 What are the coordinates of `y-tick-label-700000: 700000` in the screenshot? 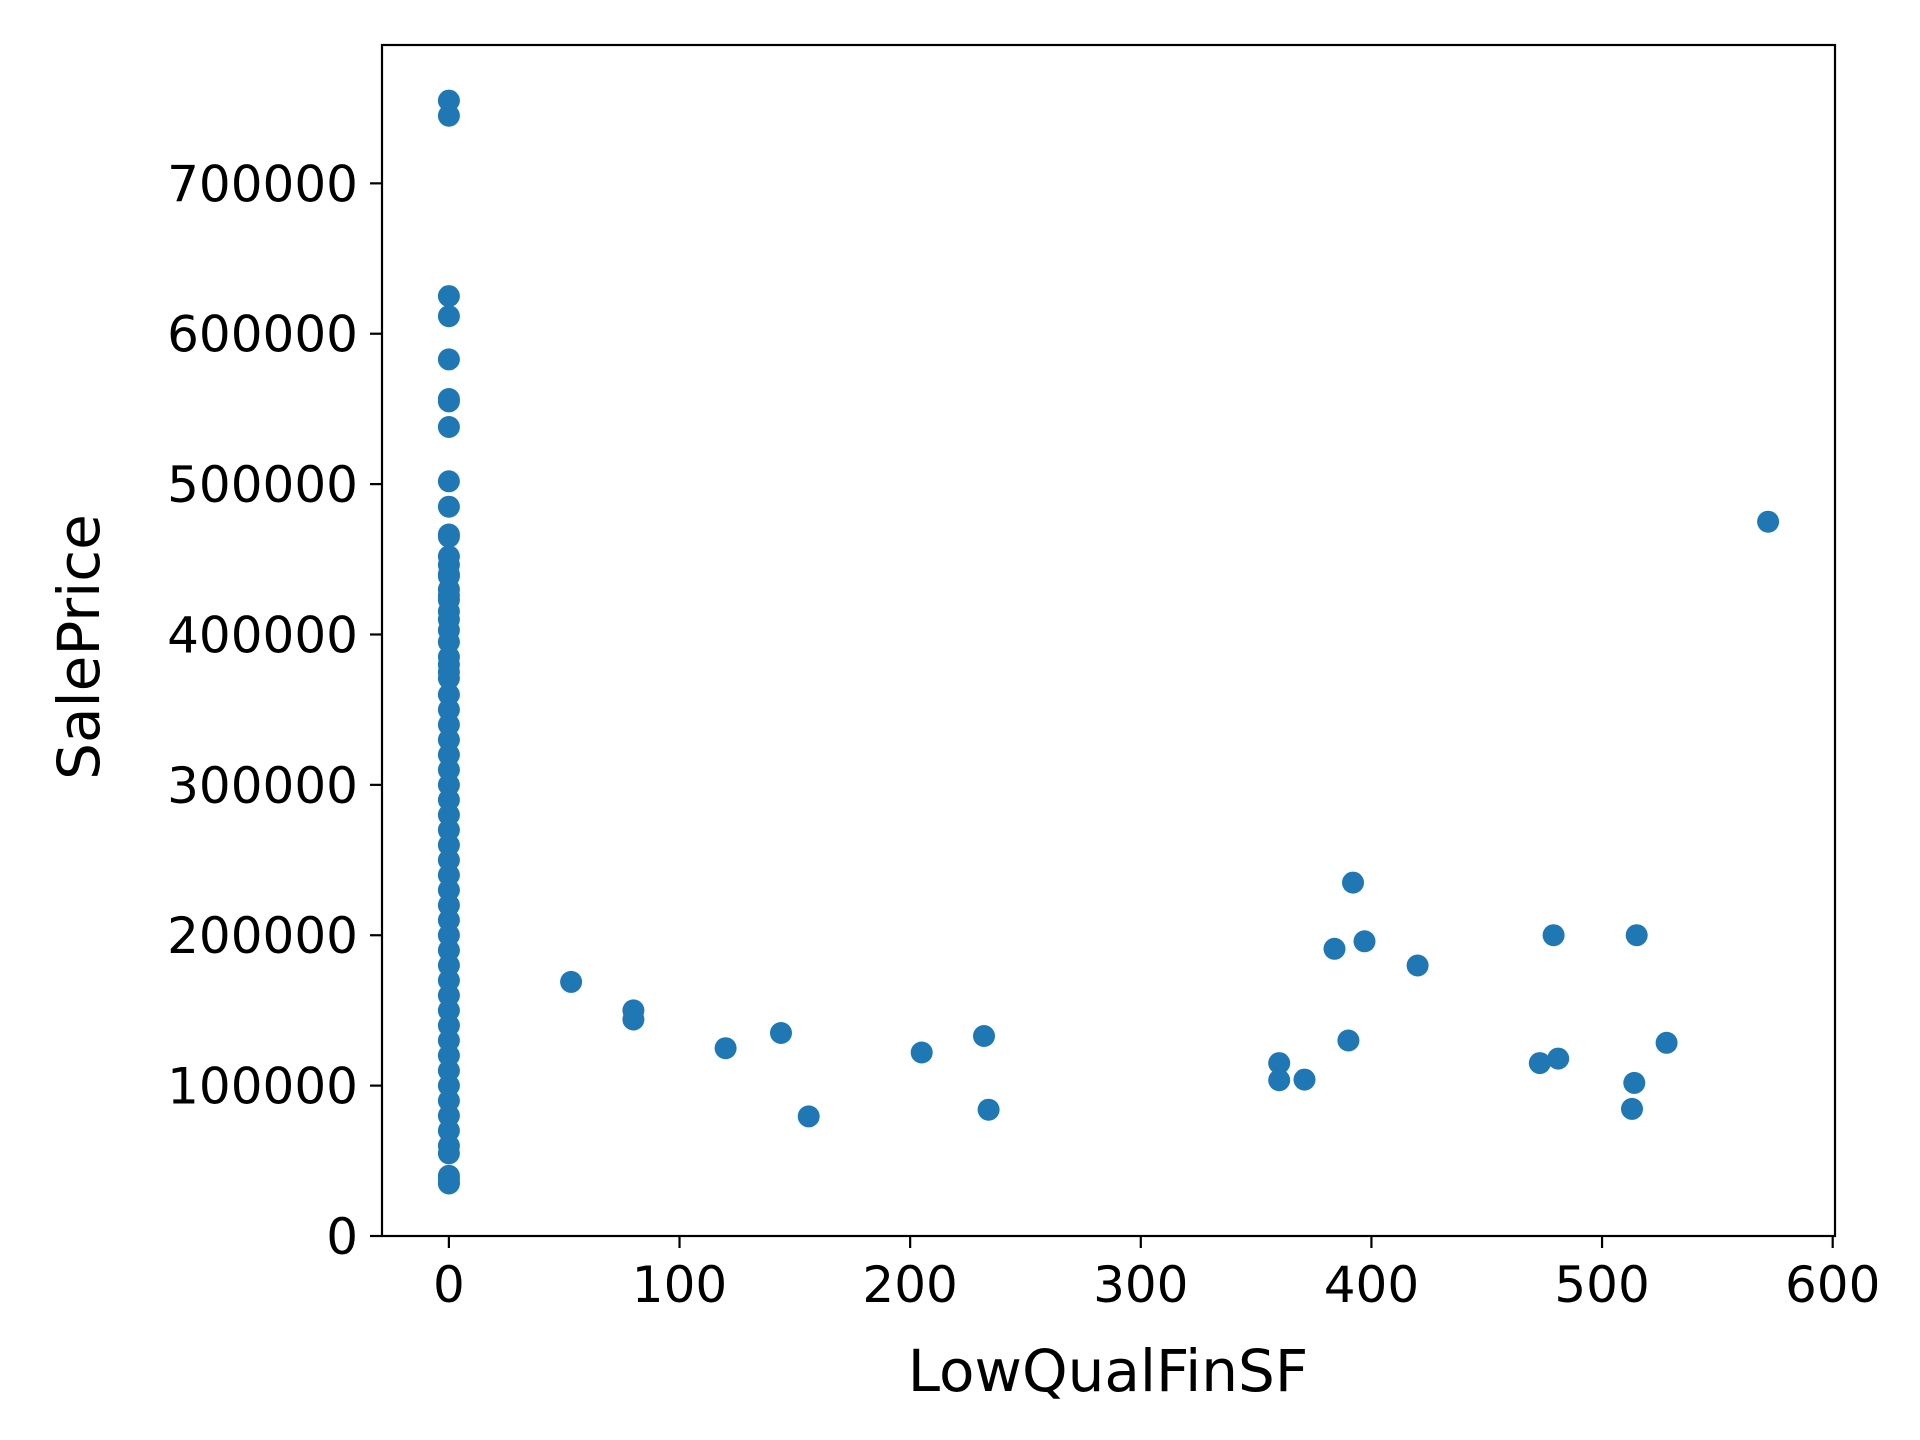 It's located at (262, 184).